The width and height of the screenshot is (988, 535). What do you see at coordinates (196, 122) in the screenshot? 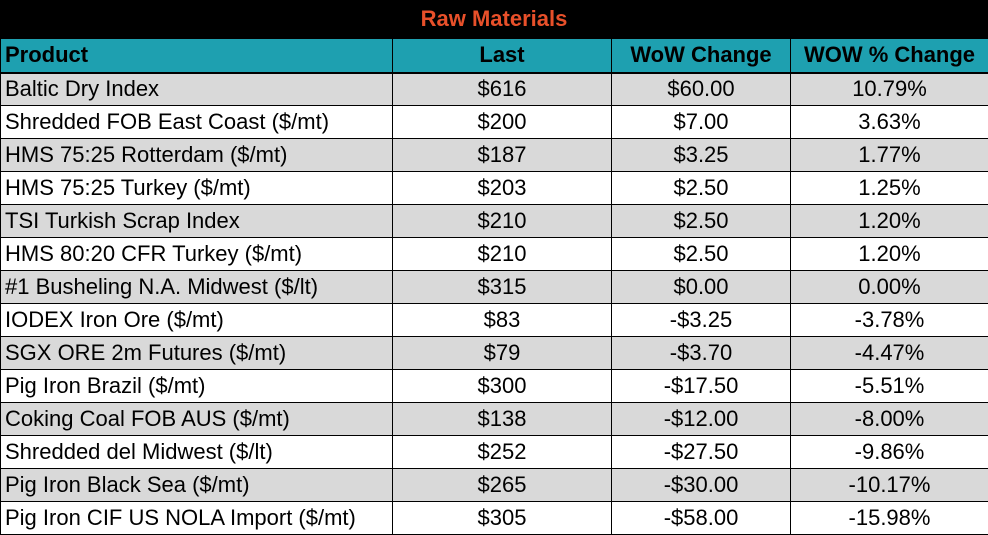
I see `cell-product: Shredded FOB East Coast ($/mt)` at bounding box center [196, 122].